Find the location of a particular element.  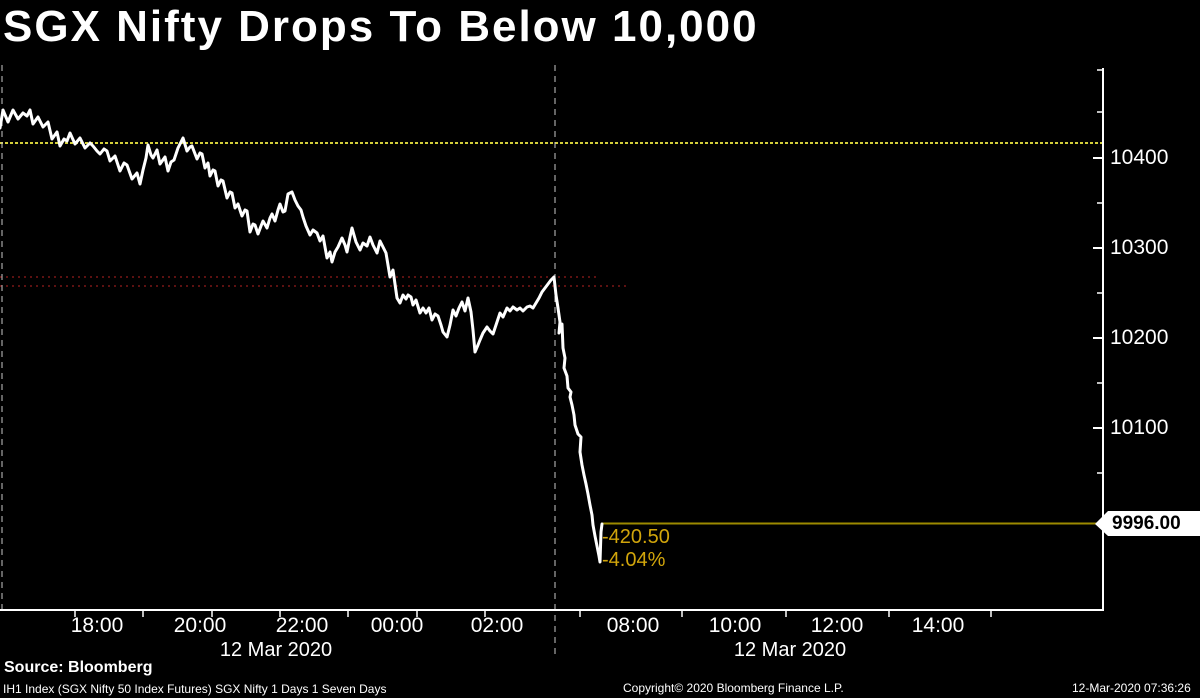

source-label: Source: Bloomberg is located at coordinates (78, 667).